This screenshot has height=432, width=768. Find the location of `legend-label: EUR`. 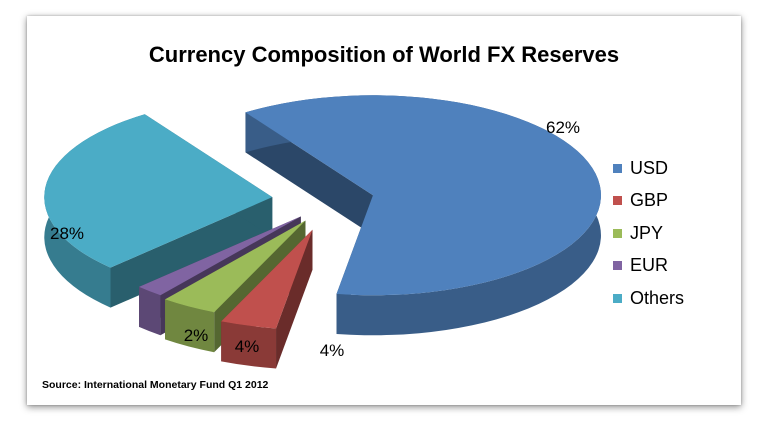

legend-label: EUR is located at coordinates (649, 265).